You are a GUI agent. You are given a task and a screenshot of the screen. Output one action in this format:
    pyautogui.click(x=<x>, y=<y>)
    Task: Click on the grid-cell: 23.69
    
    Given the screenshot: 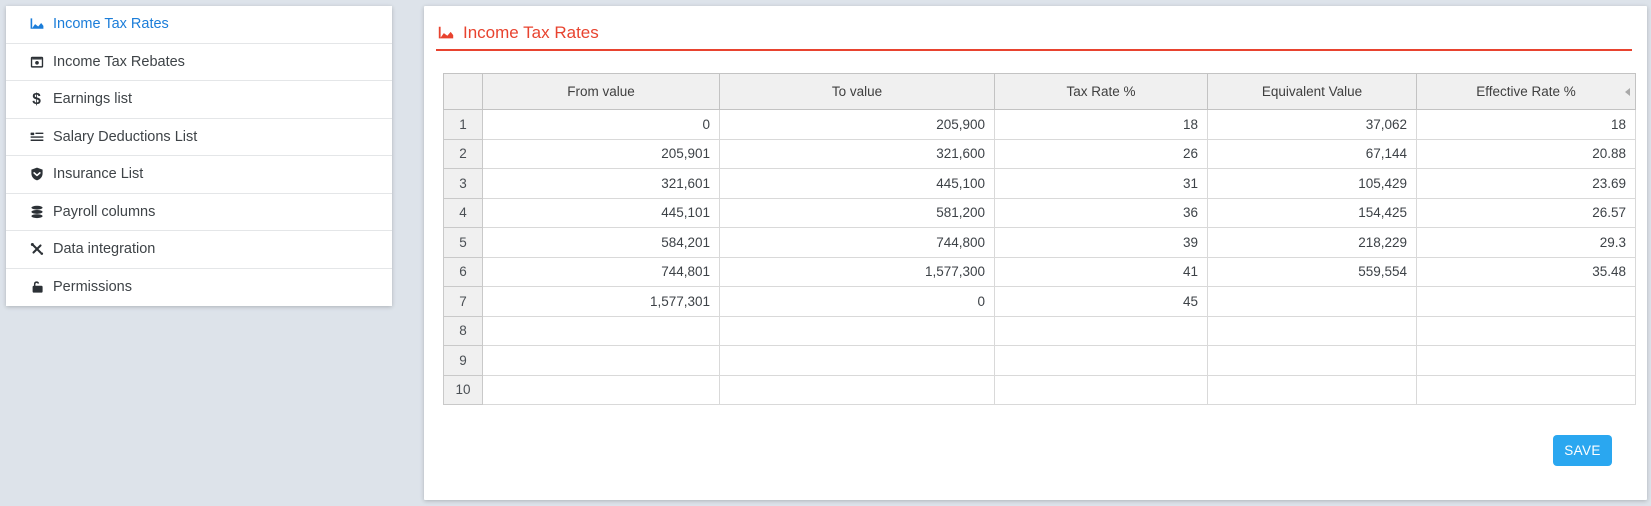 What is the action you would take?
    pyautogui.click(x=1526, y=183)
    